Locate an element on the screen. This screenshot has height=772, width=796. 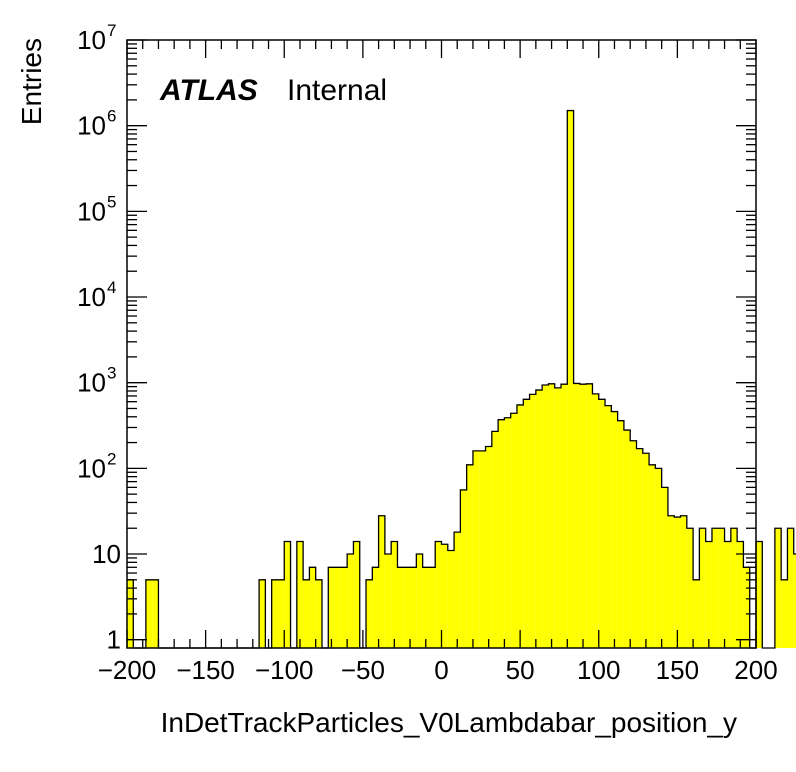
internal-label: Internal is located at coordinates (337, 90).